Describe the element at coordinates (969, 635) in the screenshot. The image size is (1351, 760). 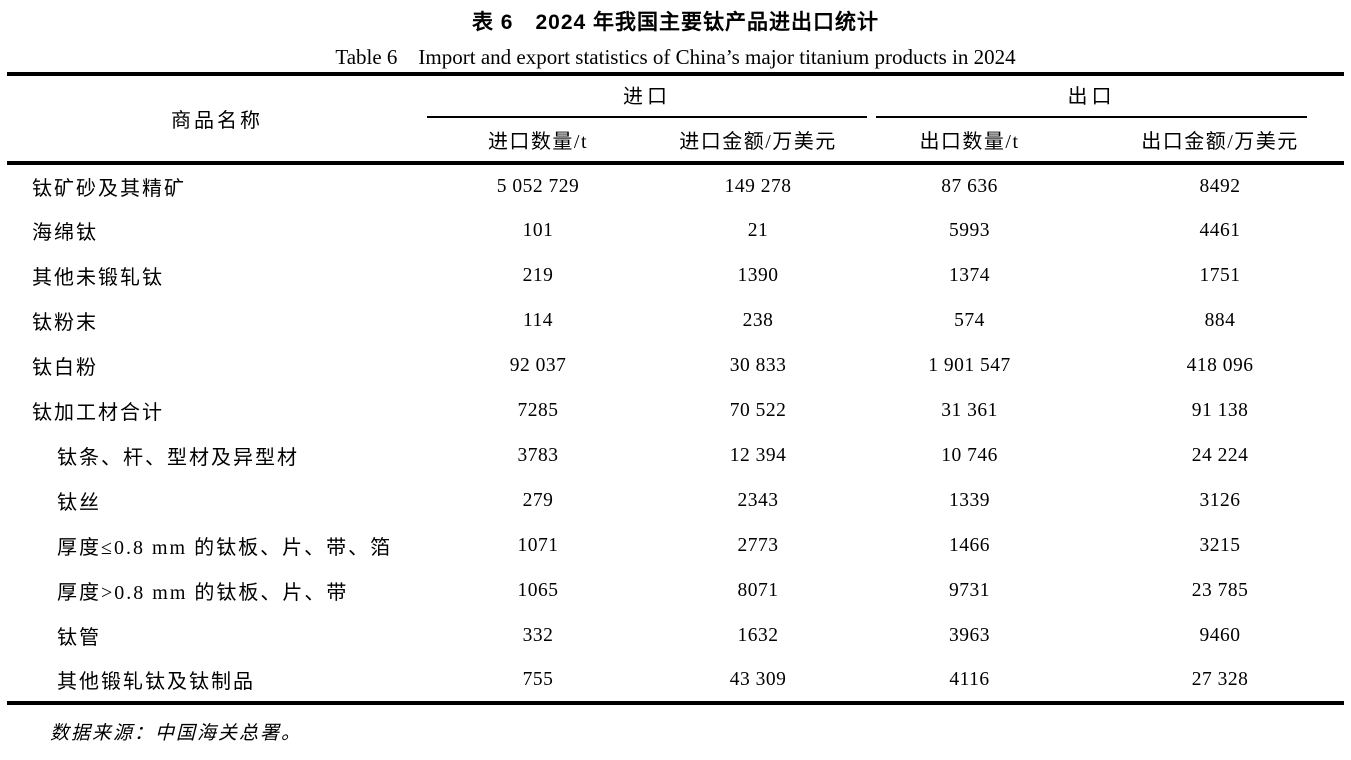
I see `value-cell: 3963` at that location.